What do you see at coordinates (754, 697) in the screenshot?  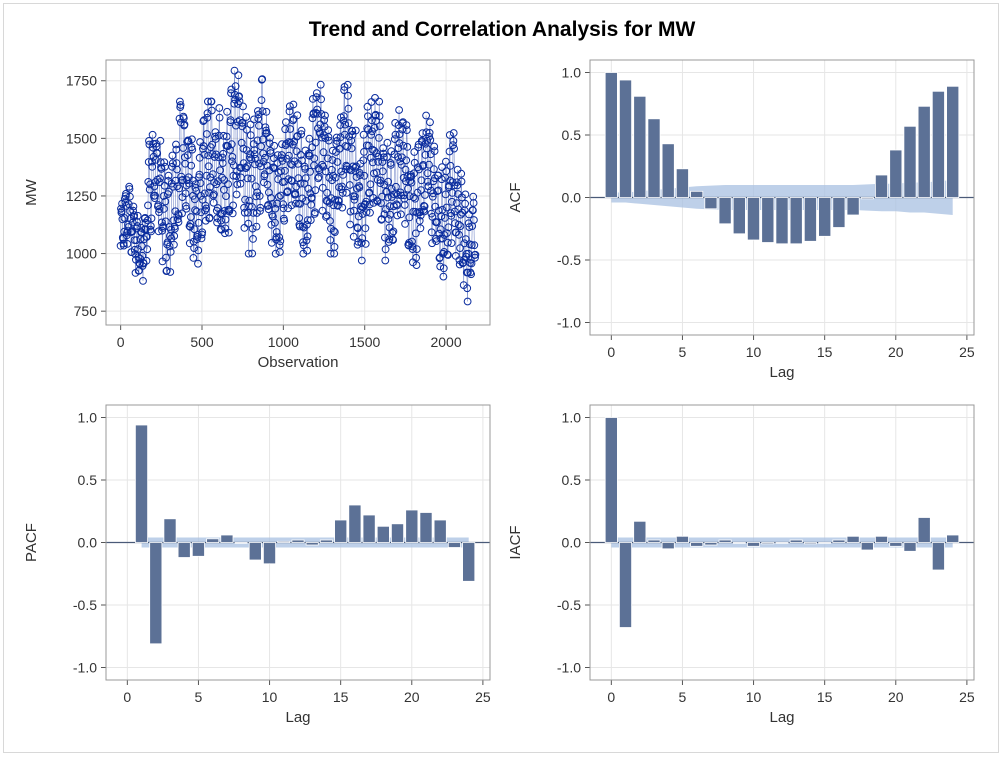 I see `x-tick-label: 10` at bounding box center [754, 697].